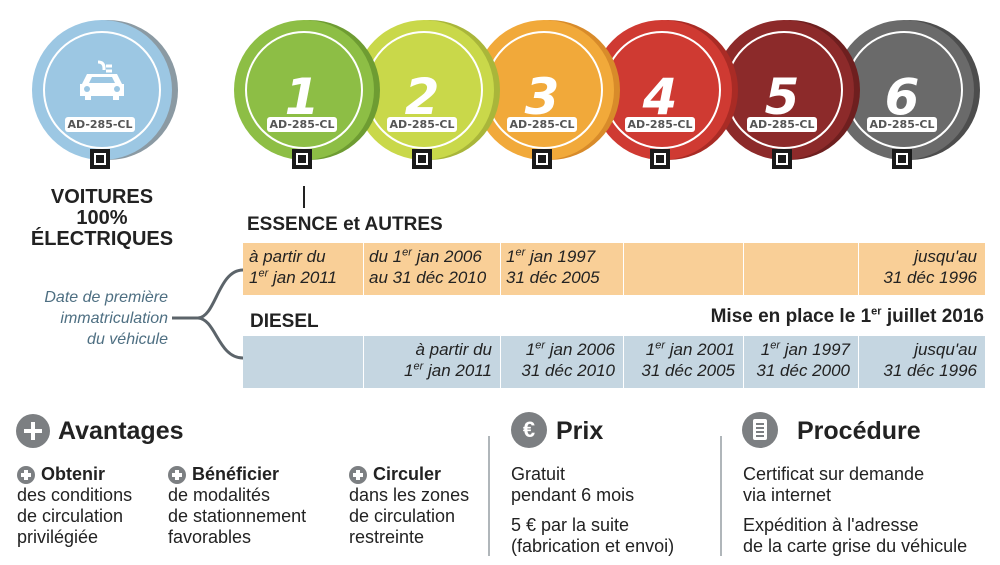 The width and height of the screenshot is (1000, 565). What do you see at coordinates (902, 97) in the screenshot?
I see `badge-number: 6` at bounding box center [902, 97].